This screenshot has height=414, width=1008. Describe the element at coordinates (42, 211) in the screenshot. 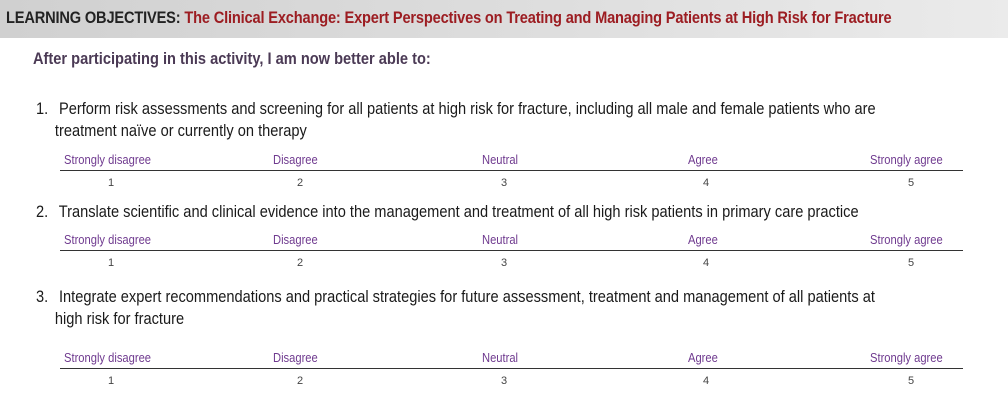

I see `objective-number: 2.` at that location.